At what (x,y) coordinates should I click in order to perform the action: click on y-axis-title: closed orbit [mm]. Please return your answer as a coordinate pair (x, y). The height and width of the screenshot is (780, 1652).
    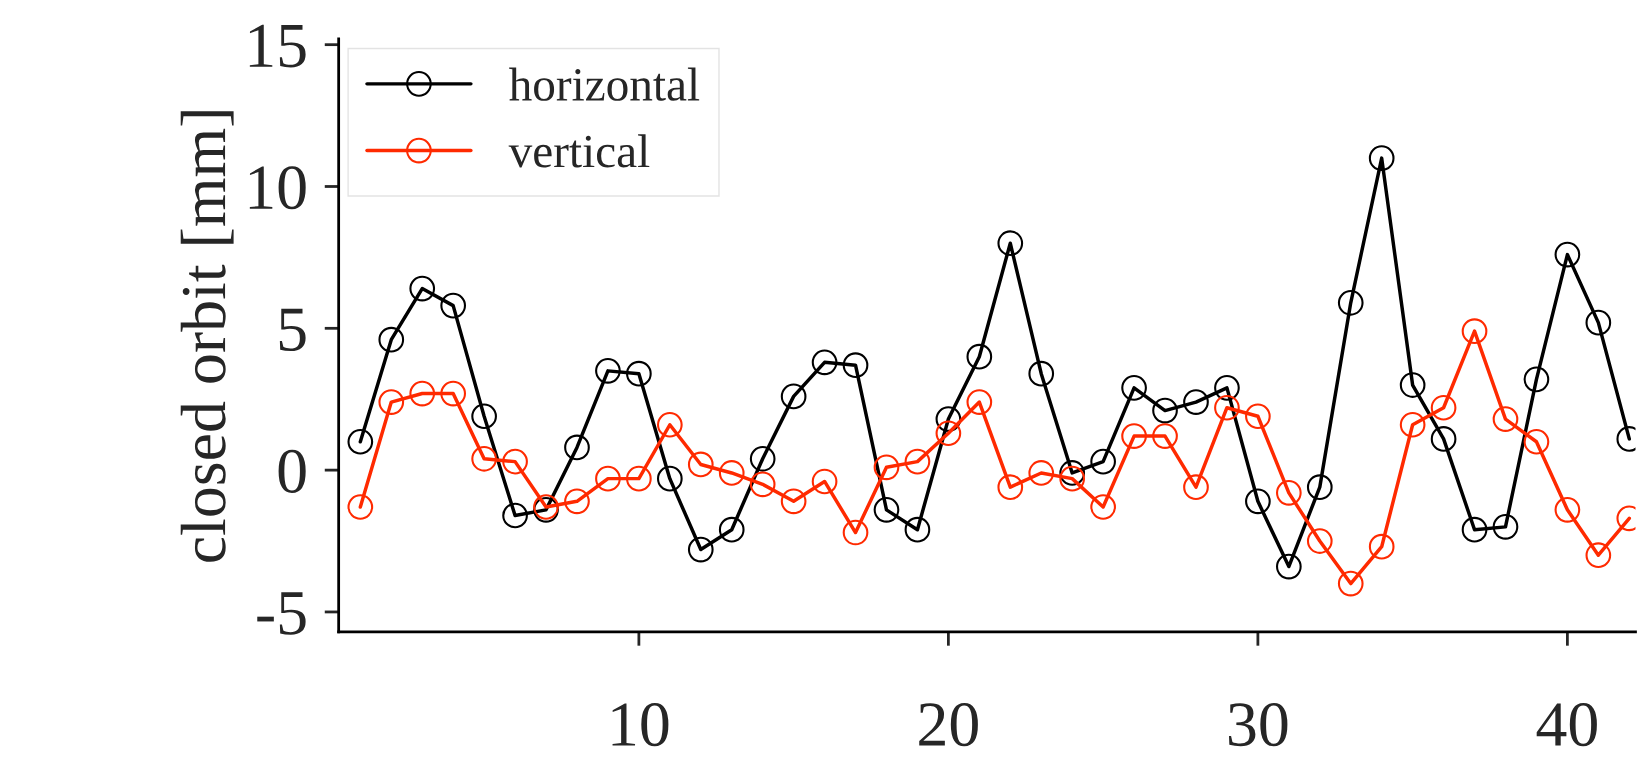
    Looking at the image, I should click on (207, 336).